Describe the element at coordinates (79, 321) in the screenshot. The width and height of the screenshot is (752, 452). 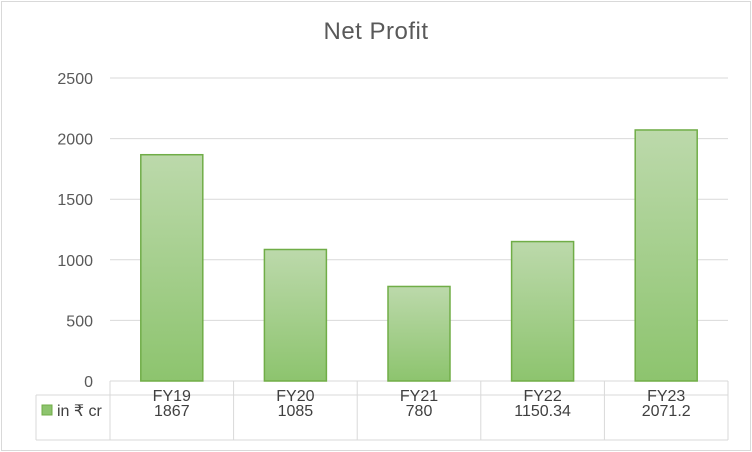
I see `y-tick-label: 500` at that location.